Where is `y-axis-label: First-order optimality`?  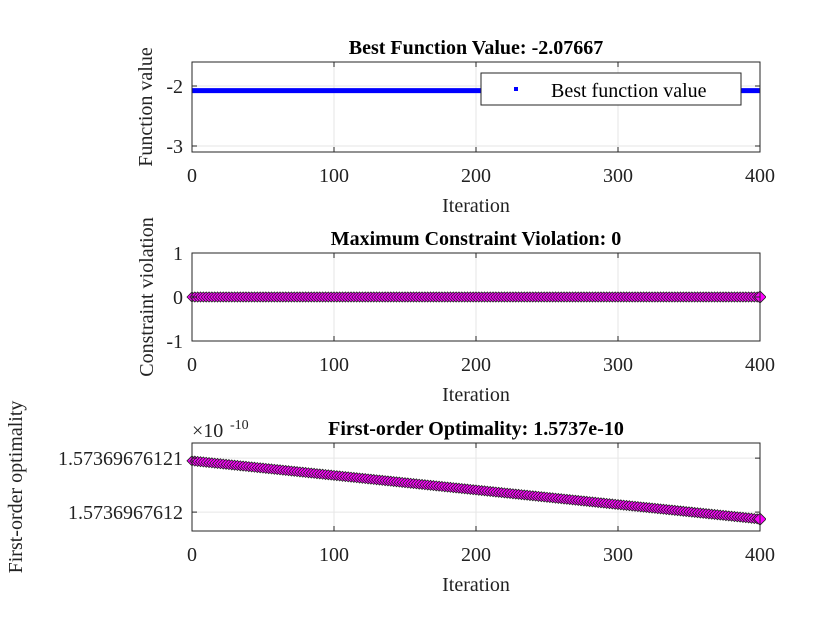
y-axis-label: First-order optimality is located at coordinates (16, 487).